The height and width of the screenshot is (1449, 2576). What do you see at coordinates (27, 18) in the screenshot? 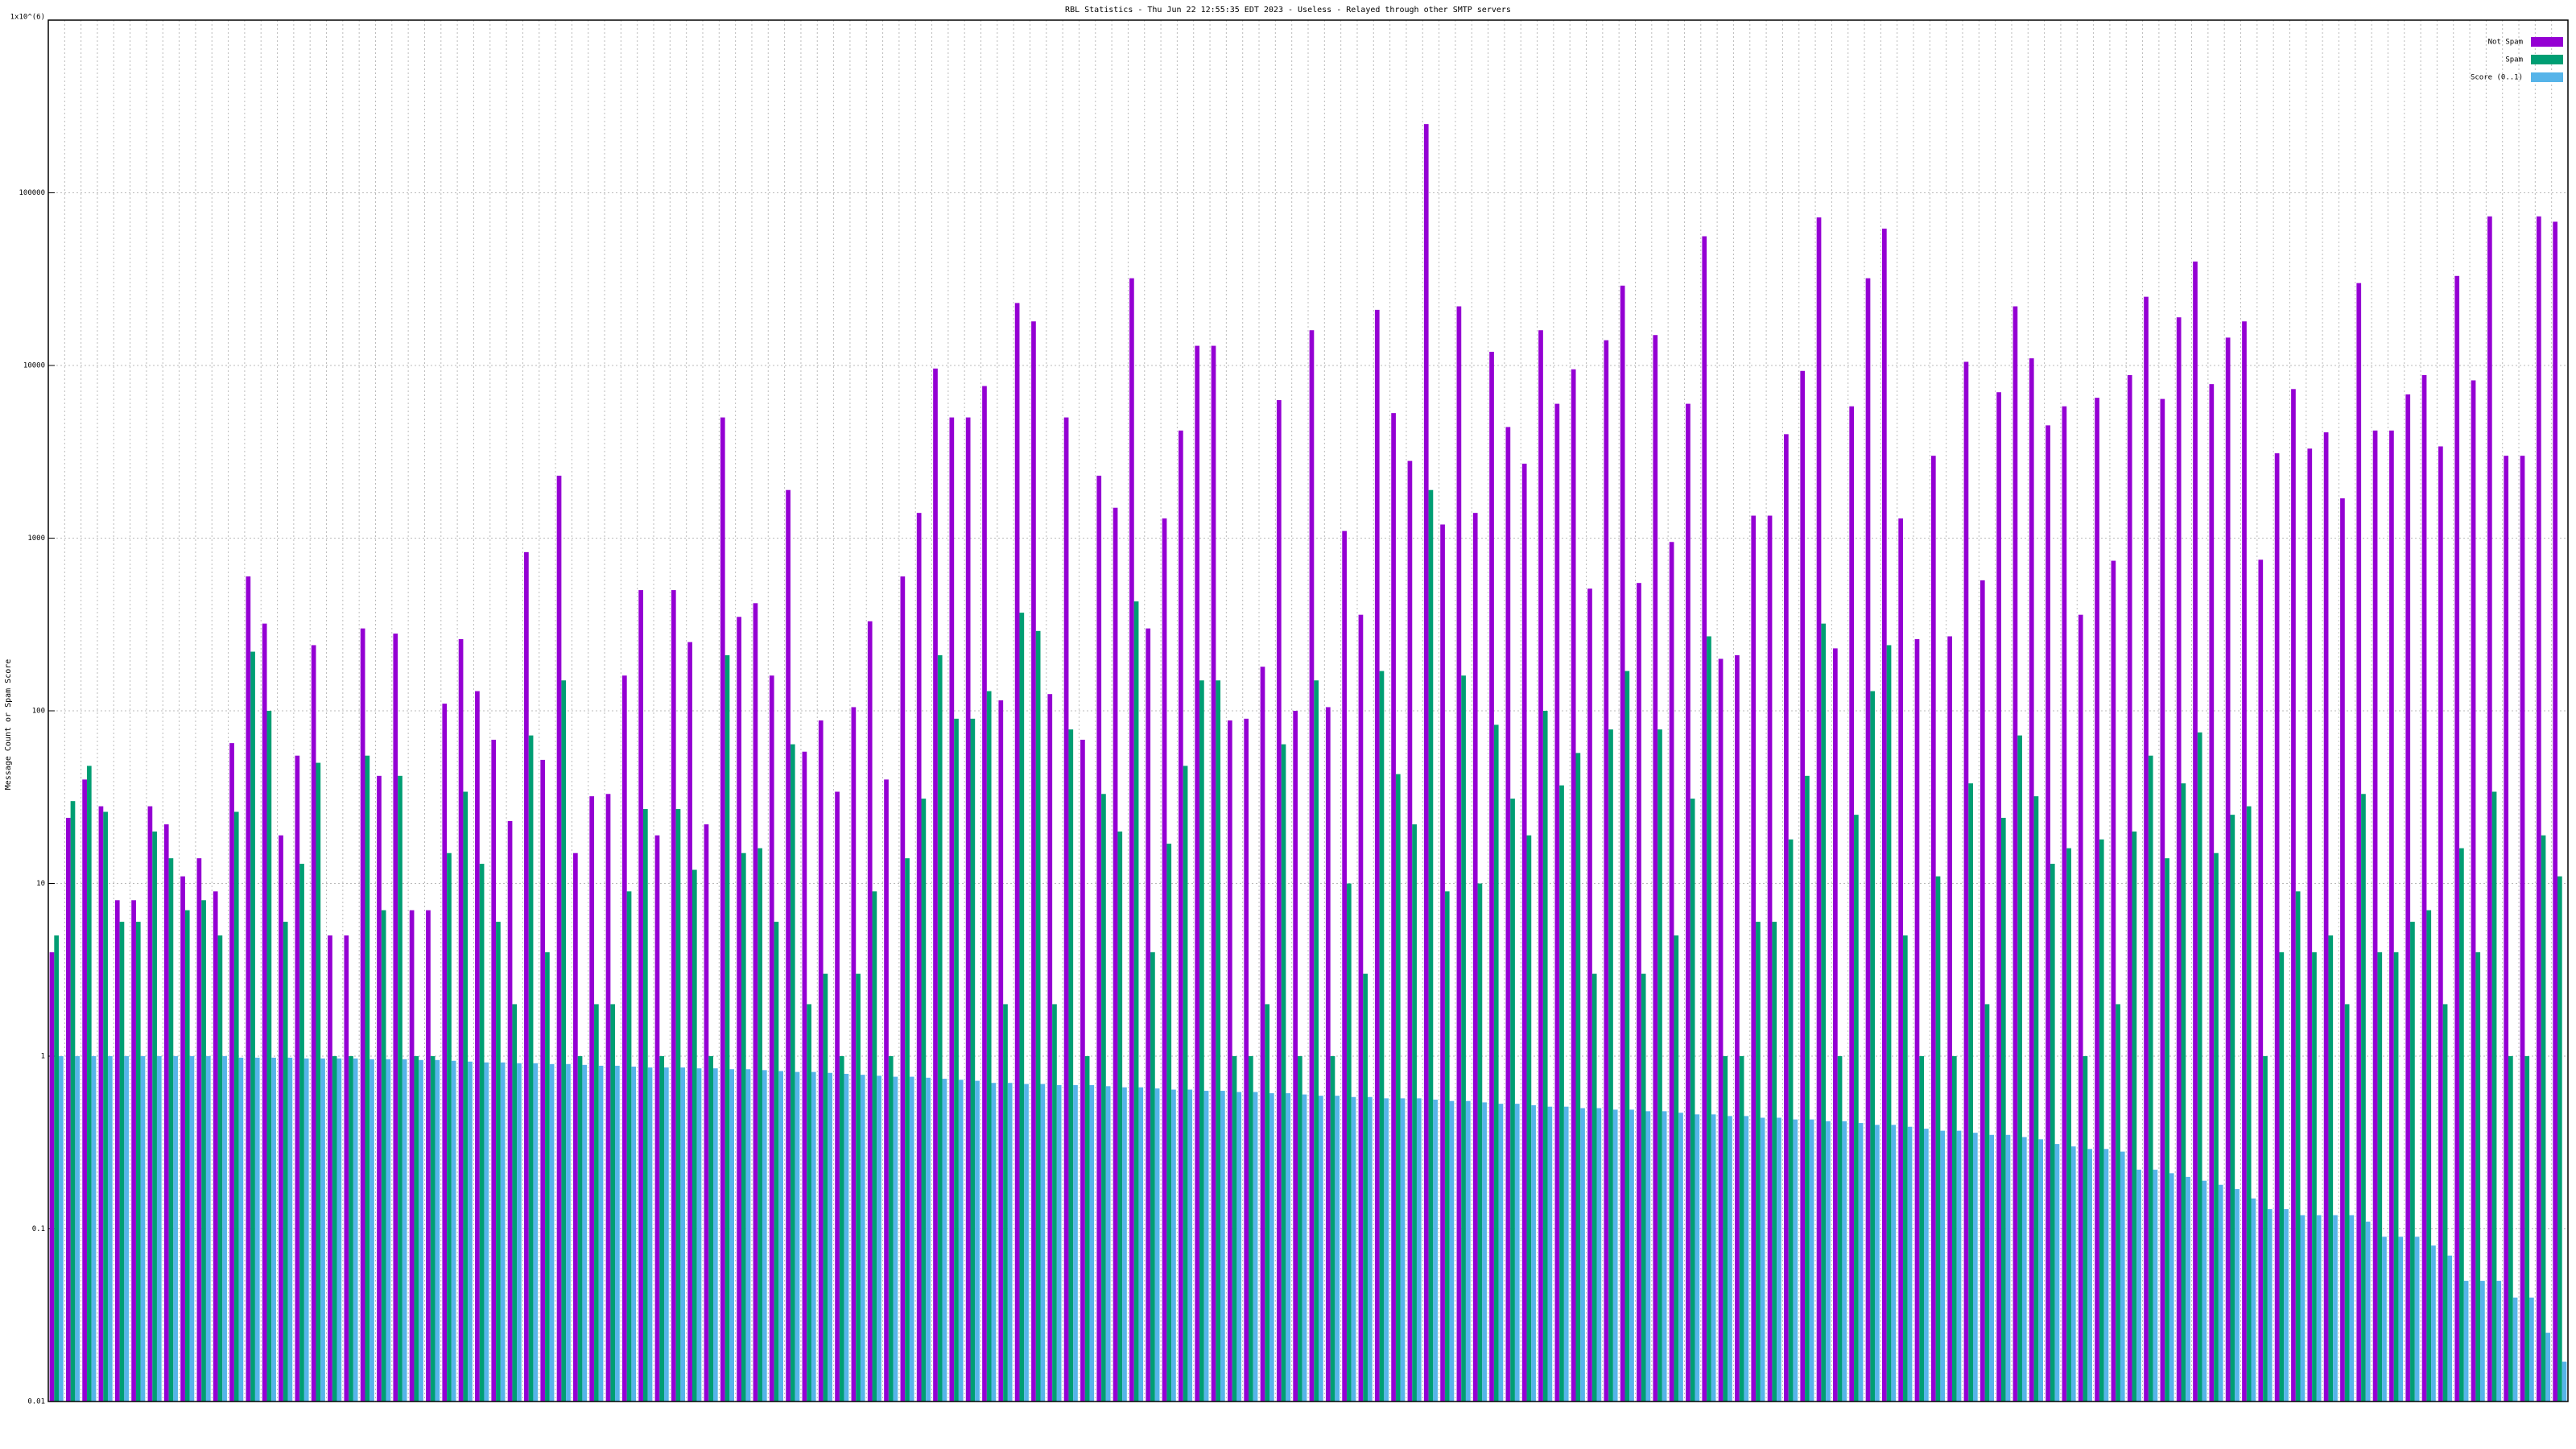
I see `y-tick-label: 1x10^(6)` at bounding box center [27, 18].